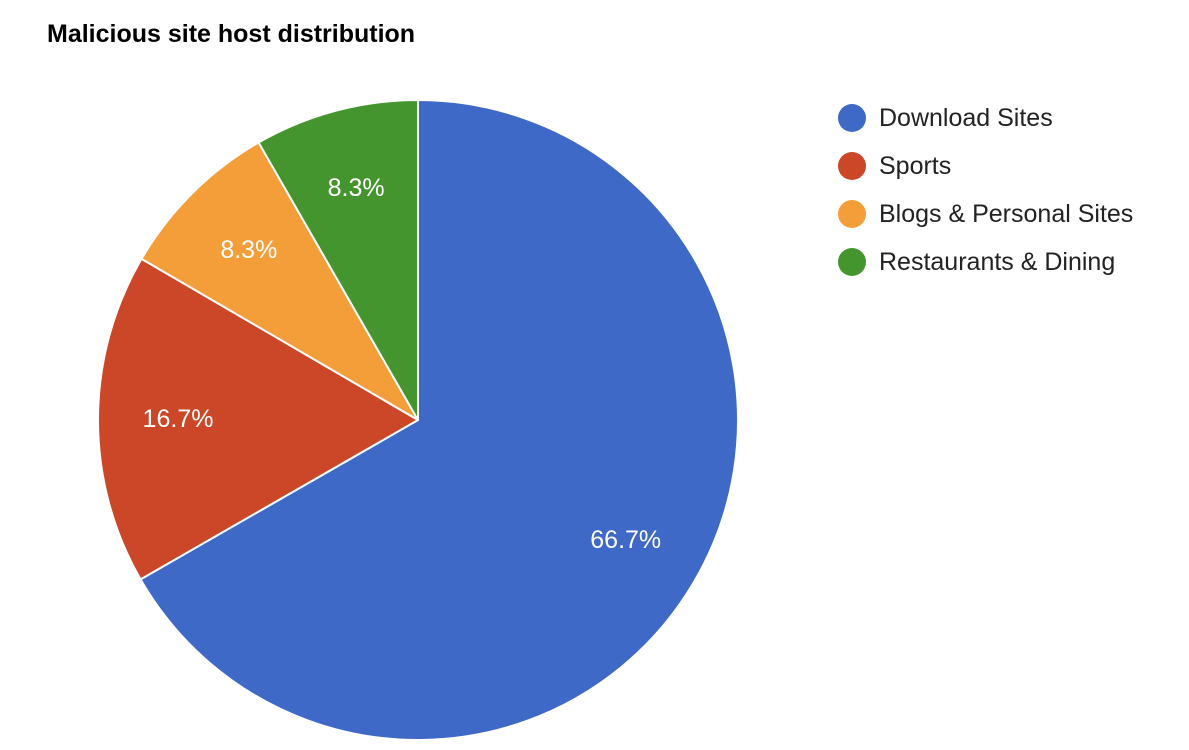 The height and width of the screenshot is (750, 1189). I want to click on legend-label: Blogs & Personal Sites, so click(1006, 213).